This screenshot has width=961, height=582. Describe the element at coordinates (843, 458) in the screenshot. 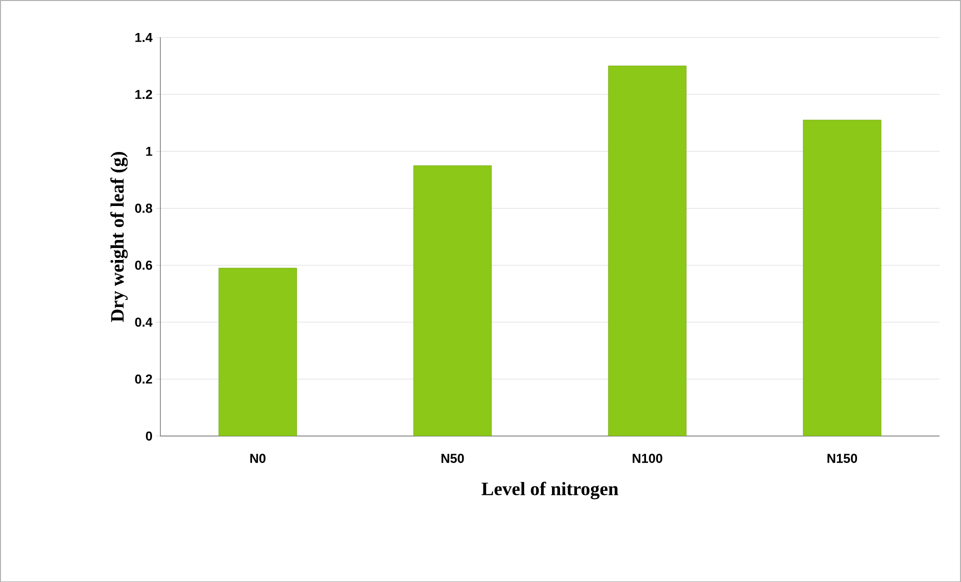

I see `x-tick-label: N150` at that location.